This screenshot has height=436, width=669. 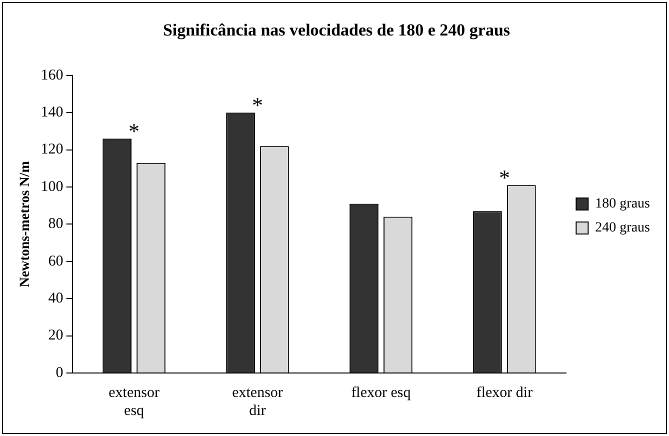 I want to click on y-tick-label: 80, so click(x=56, y=224).